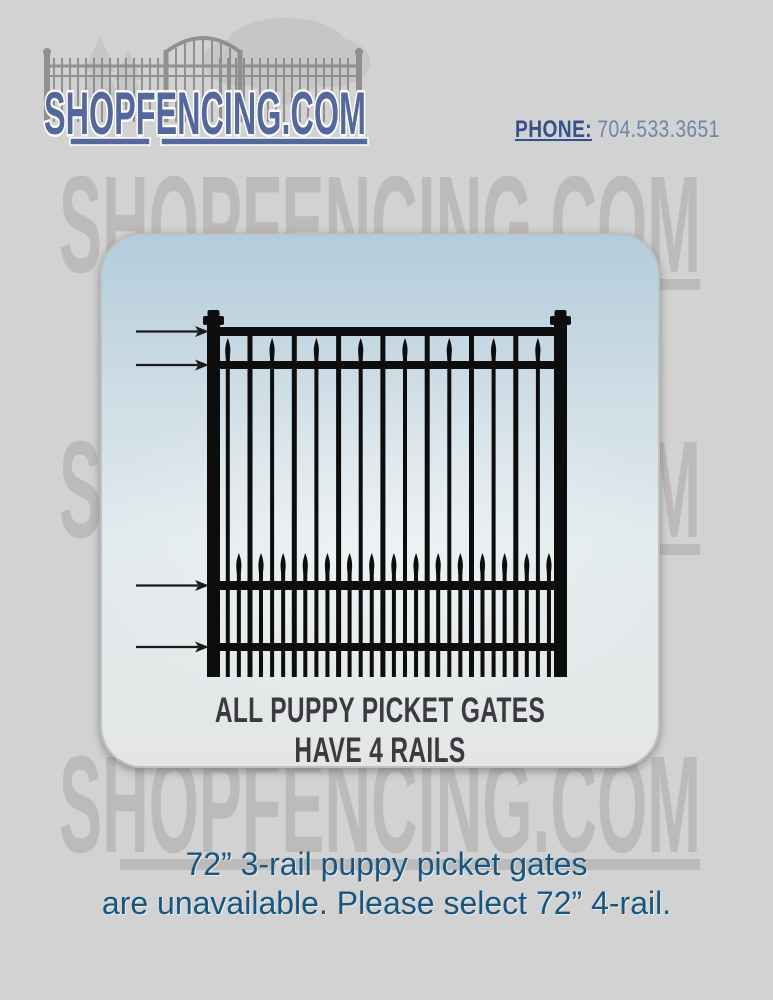  Describe the element at coordinates (172, 647) in the screenshot. I see `rail-4-arrow-icon` at that location.